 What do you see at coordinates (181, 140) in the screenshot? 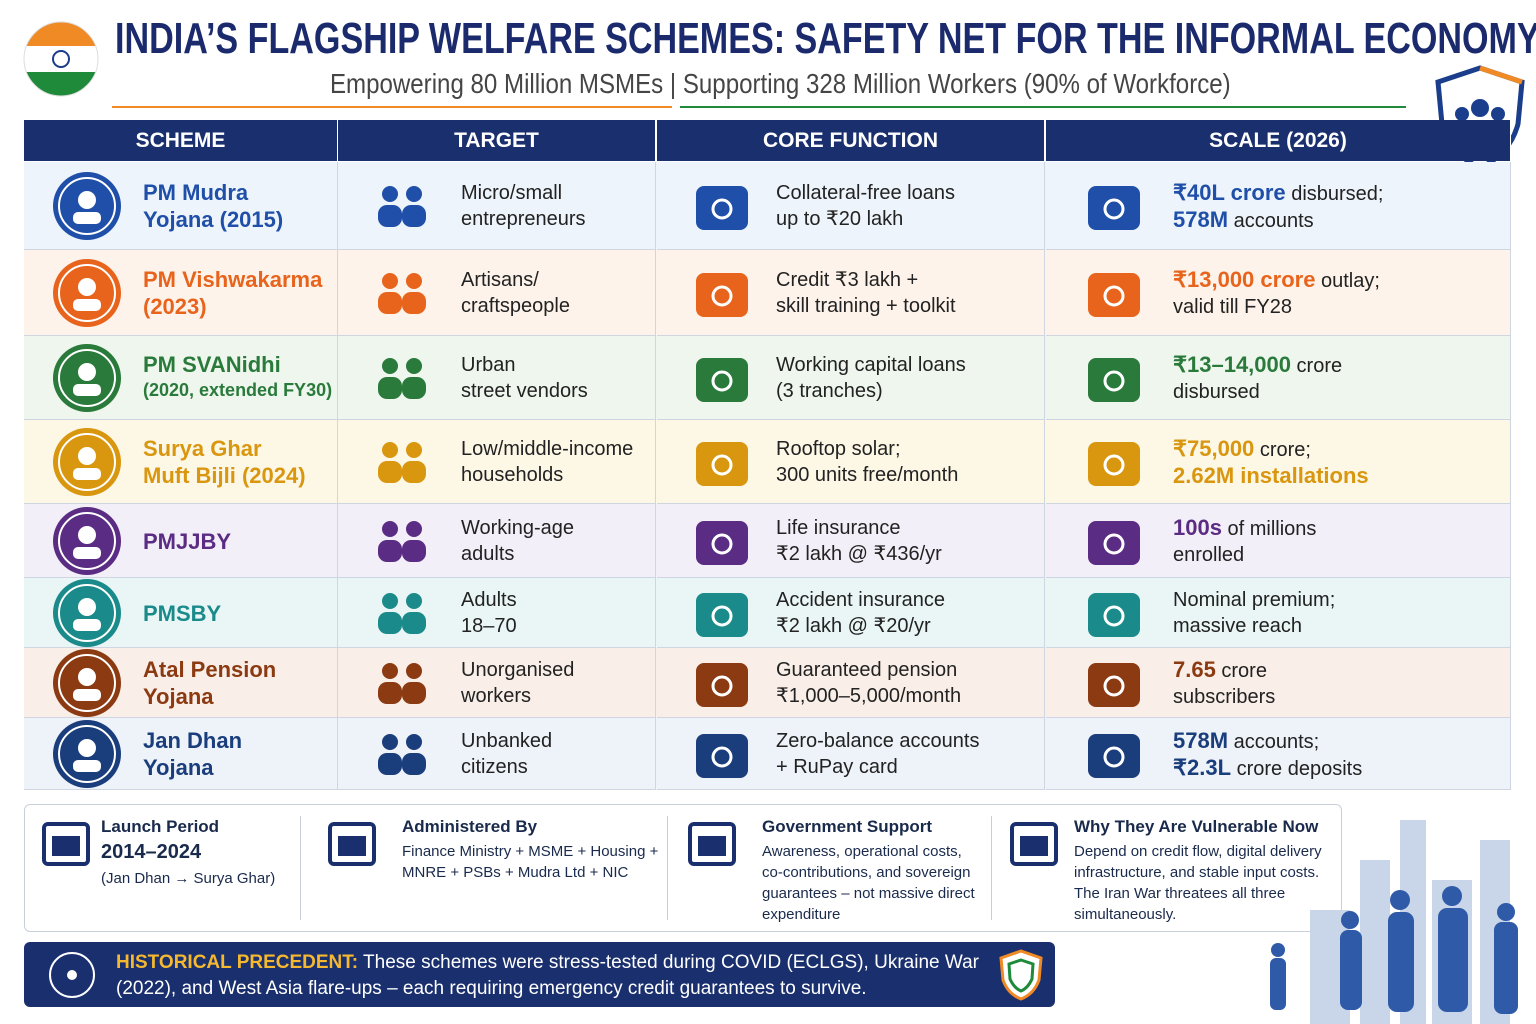
I see `column-header: SCHEME` at bounding box center [181, 140].